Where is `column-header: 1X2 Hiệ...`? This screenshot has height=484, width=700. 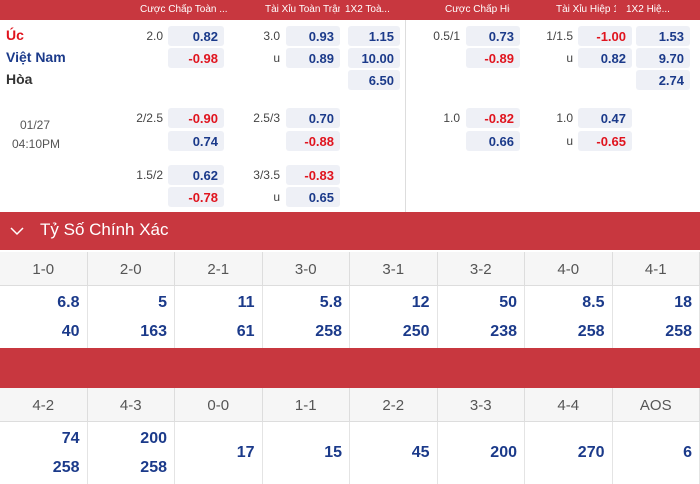 column-header: 1X2 Hiệ... is located at coordinates (648, 9).